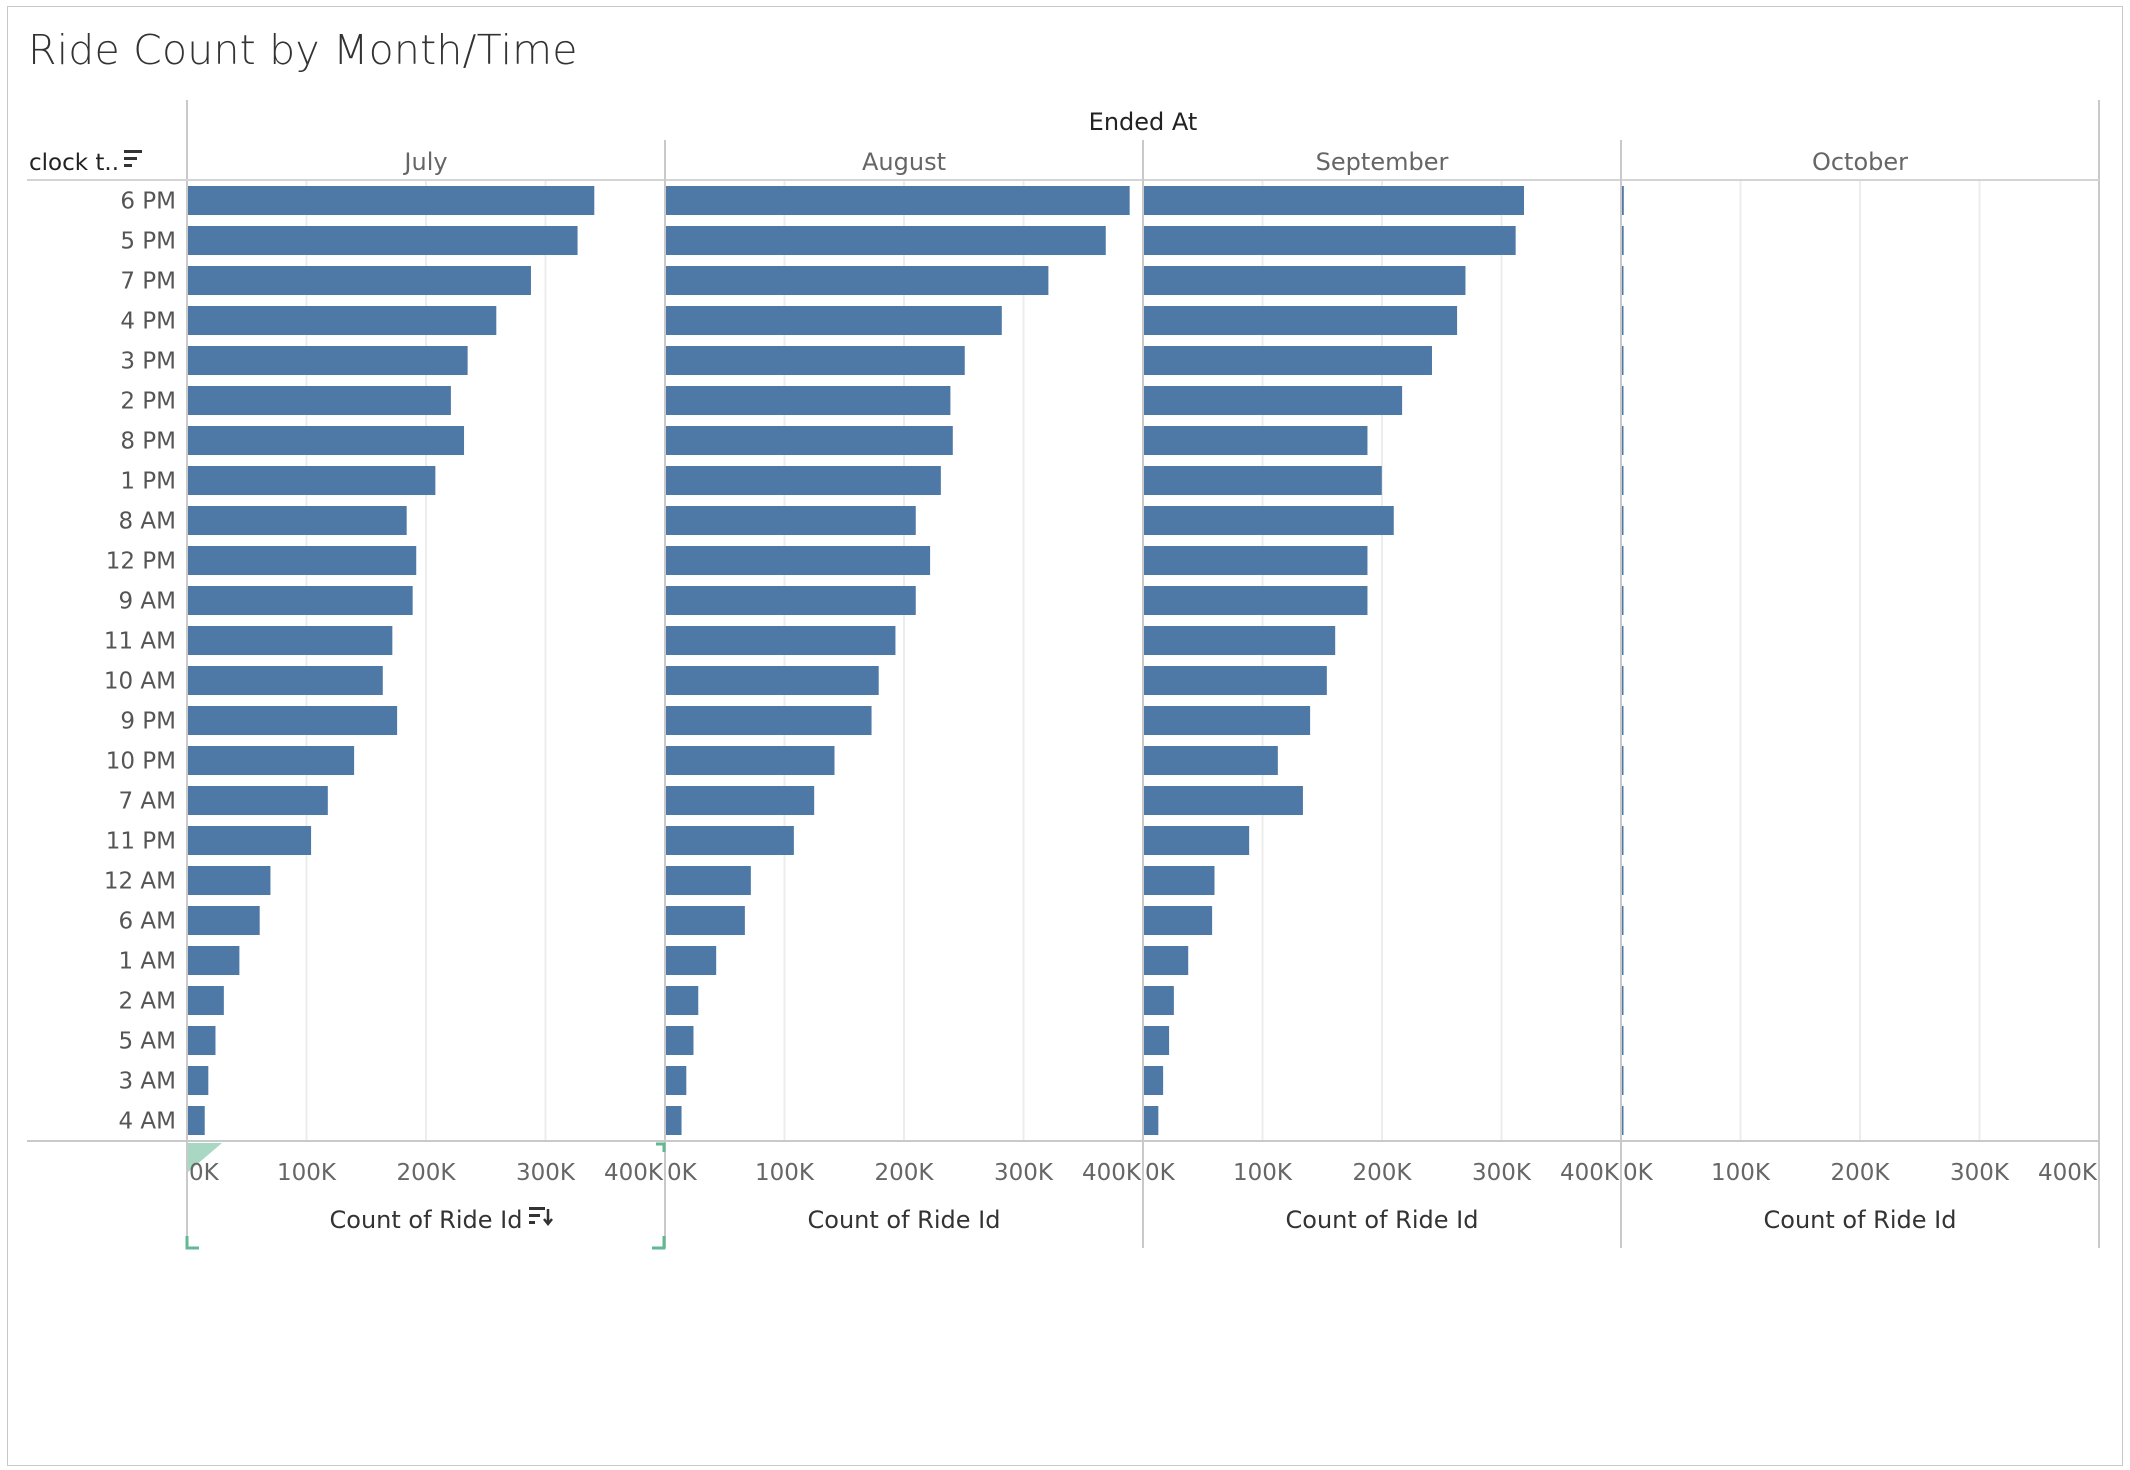  What do you see at coordinates (328, 360) in the screenshot?
I see `bar-july-3-pm` at bounding box center [328, 360].